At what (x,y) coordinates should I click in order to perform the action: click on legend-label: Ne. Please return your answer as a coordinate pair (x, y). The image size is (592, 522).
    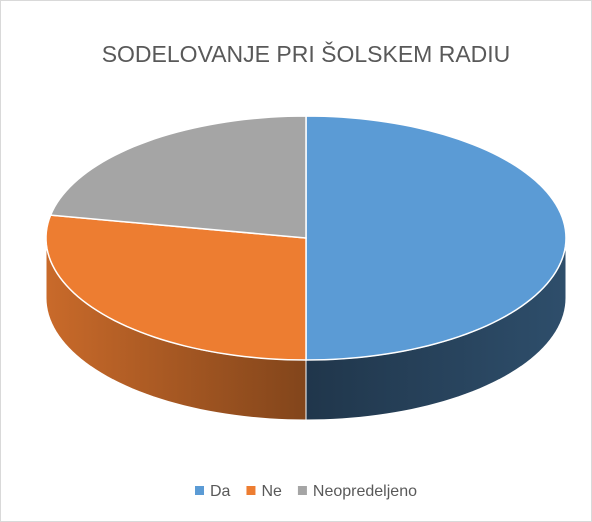
    Looking at the image, I should click on (271, 491).